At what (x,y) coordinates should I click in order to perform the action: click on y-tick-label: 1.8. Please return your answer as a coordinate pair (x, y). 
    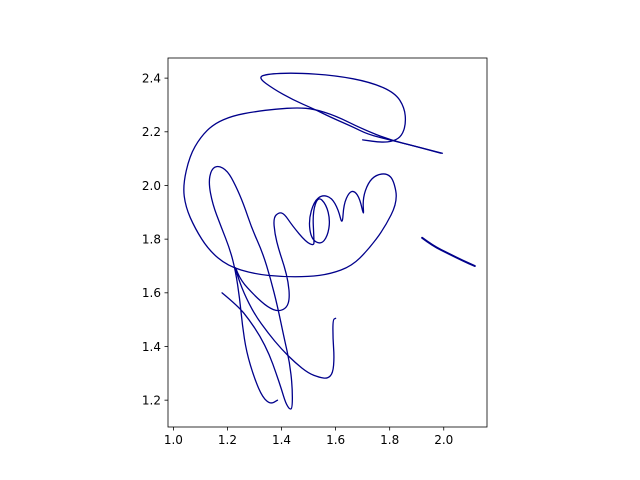
    Looking at the image, I should click on (151, 239).